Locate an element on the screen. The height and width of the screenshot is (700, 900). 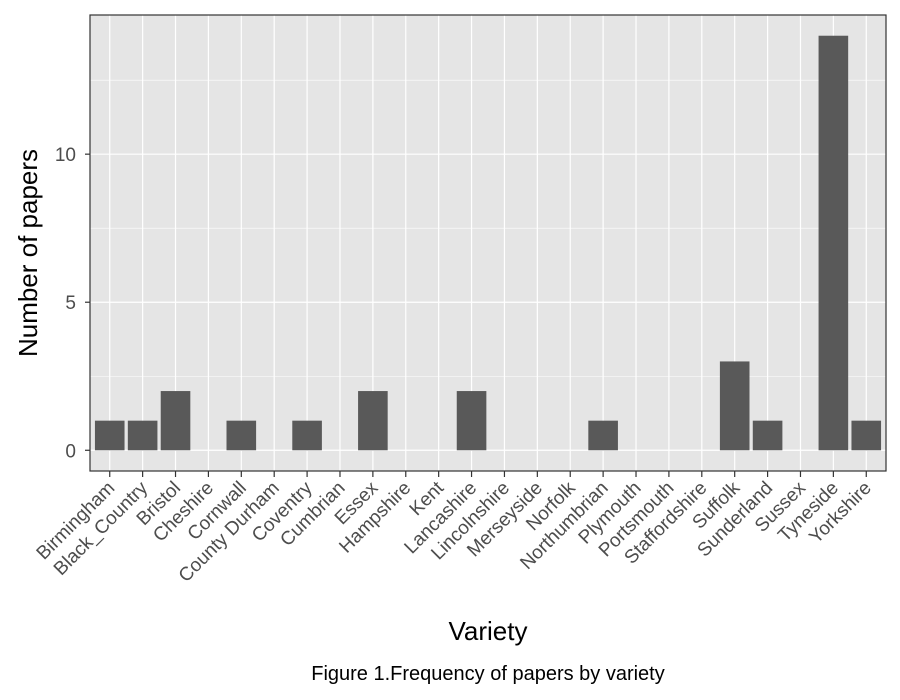
y-tick-label: 5 is located at coordinates (70, 303).